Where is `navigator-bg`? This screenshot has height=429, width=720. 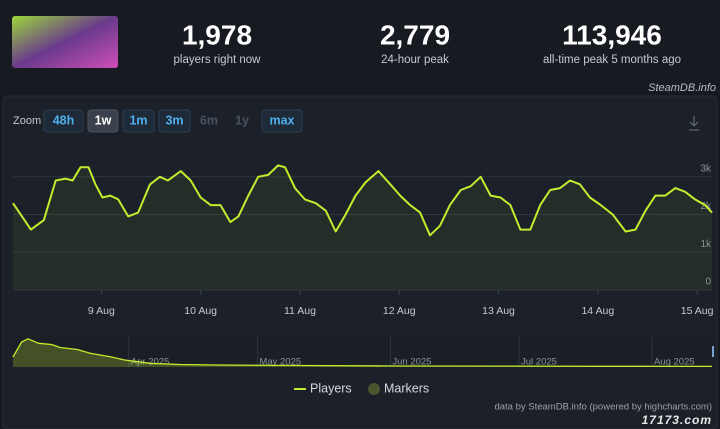
navigator-bg is located at coordinates (362, 352).